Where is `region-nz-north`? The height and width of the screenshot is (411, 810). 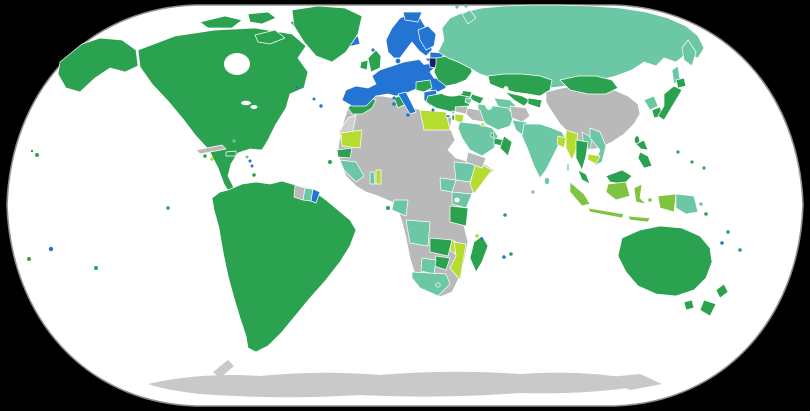 region-nz-north is located at coordinates (722, 291).